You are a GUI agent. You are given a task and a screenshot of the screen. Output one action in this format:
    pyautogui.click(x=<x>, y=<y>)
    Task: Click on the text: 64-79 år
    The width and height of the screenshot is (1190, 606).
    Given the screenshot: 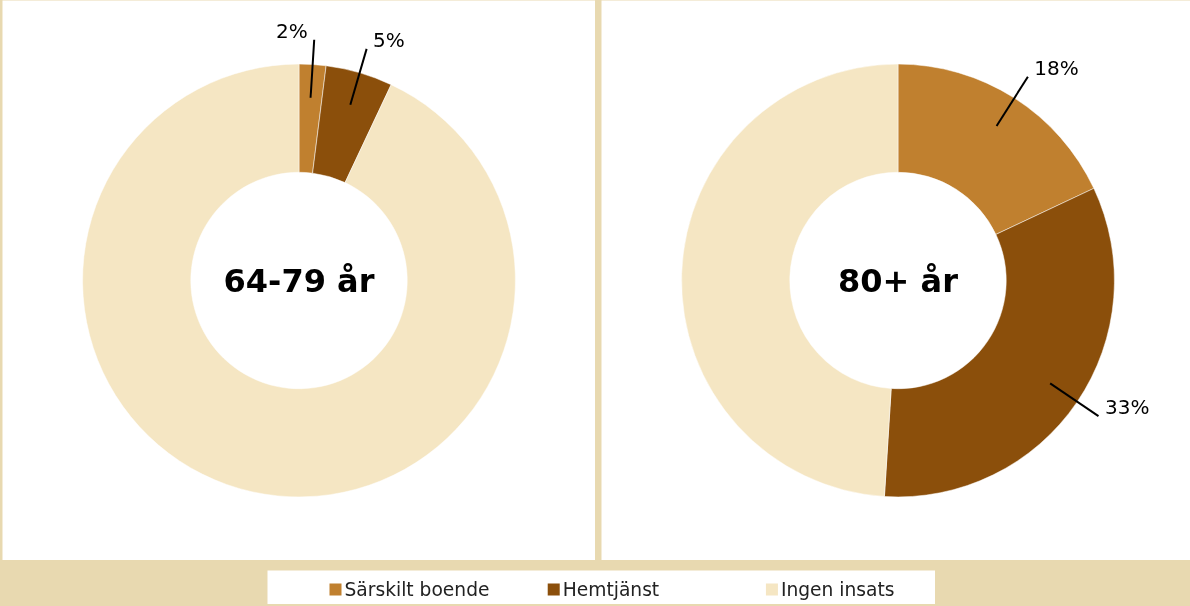 What is the action you would take?
    pyautogui.click(x=299, y=280)
    